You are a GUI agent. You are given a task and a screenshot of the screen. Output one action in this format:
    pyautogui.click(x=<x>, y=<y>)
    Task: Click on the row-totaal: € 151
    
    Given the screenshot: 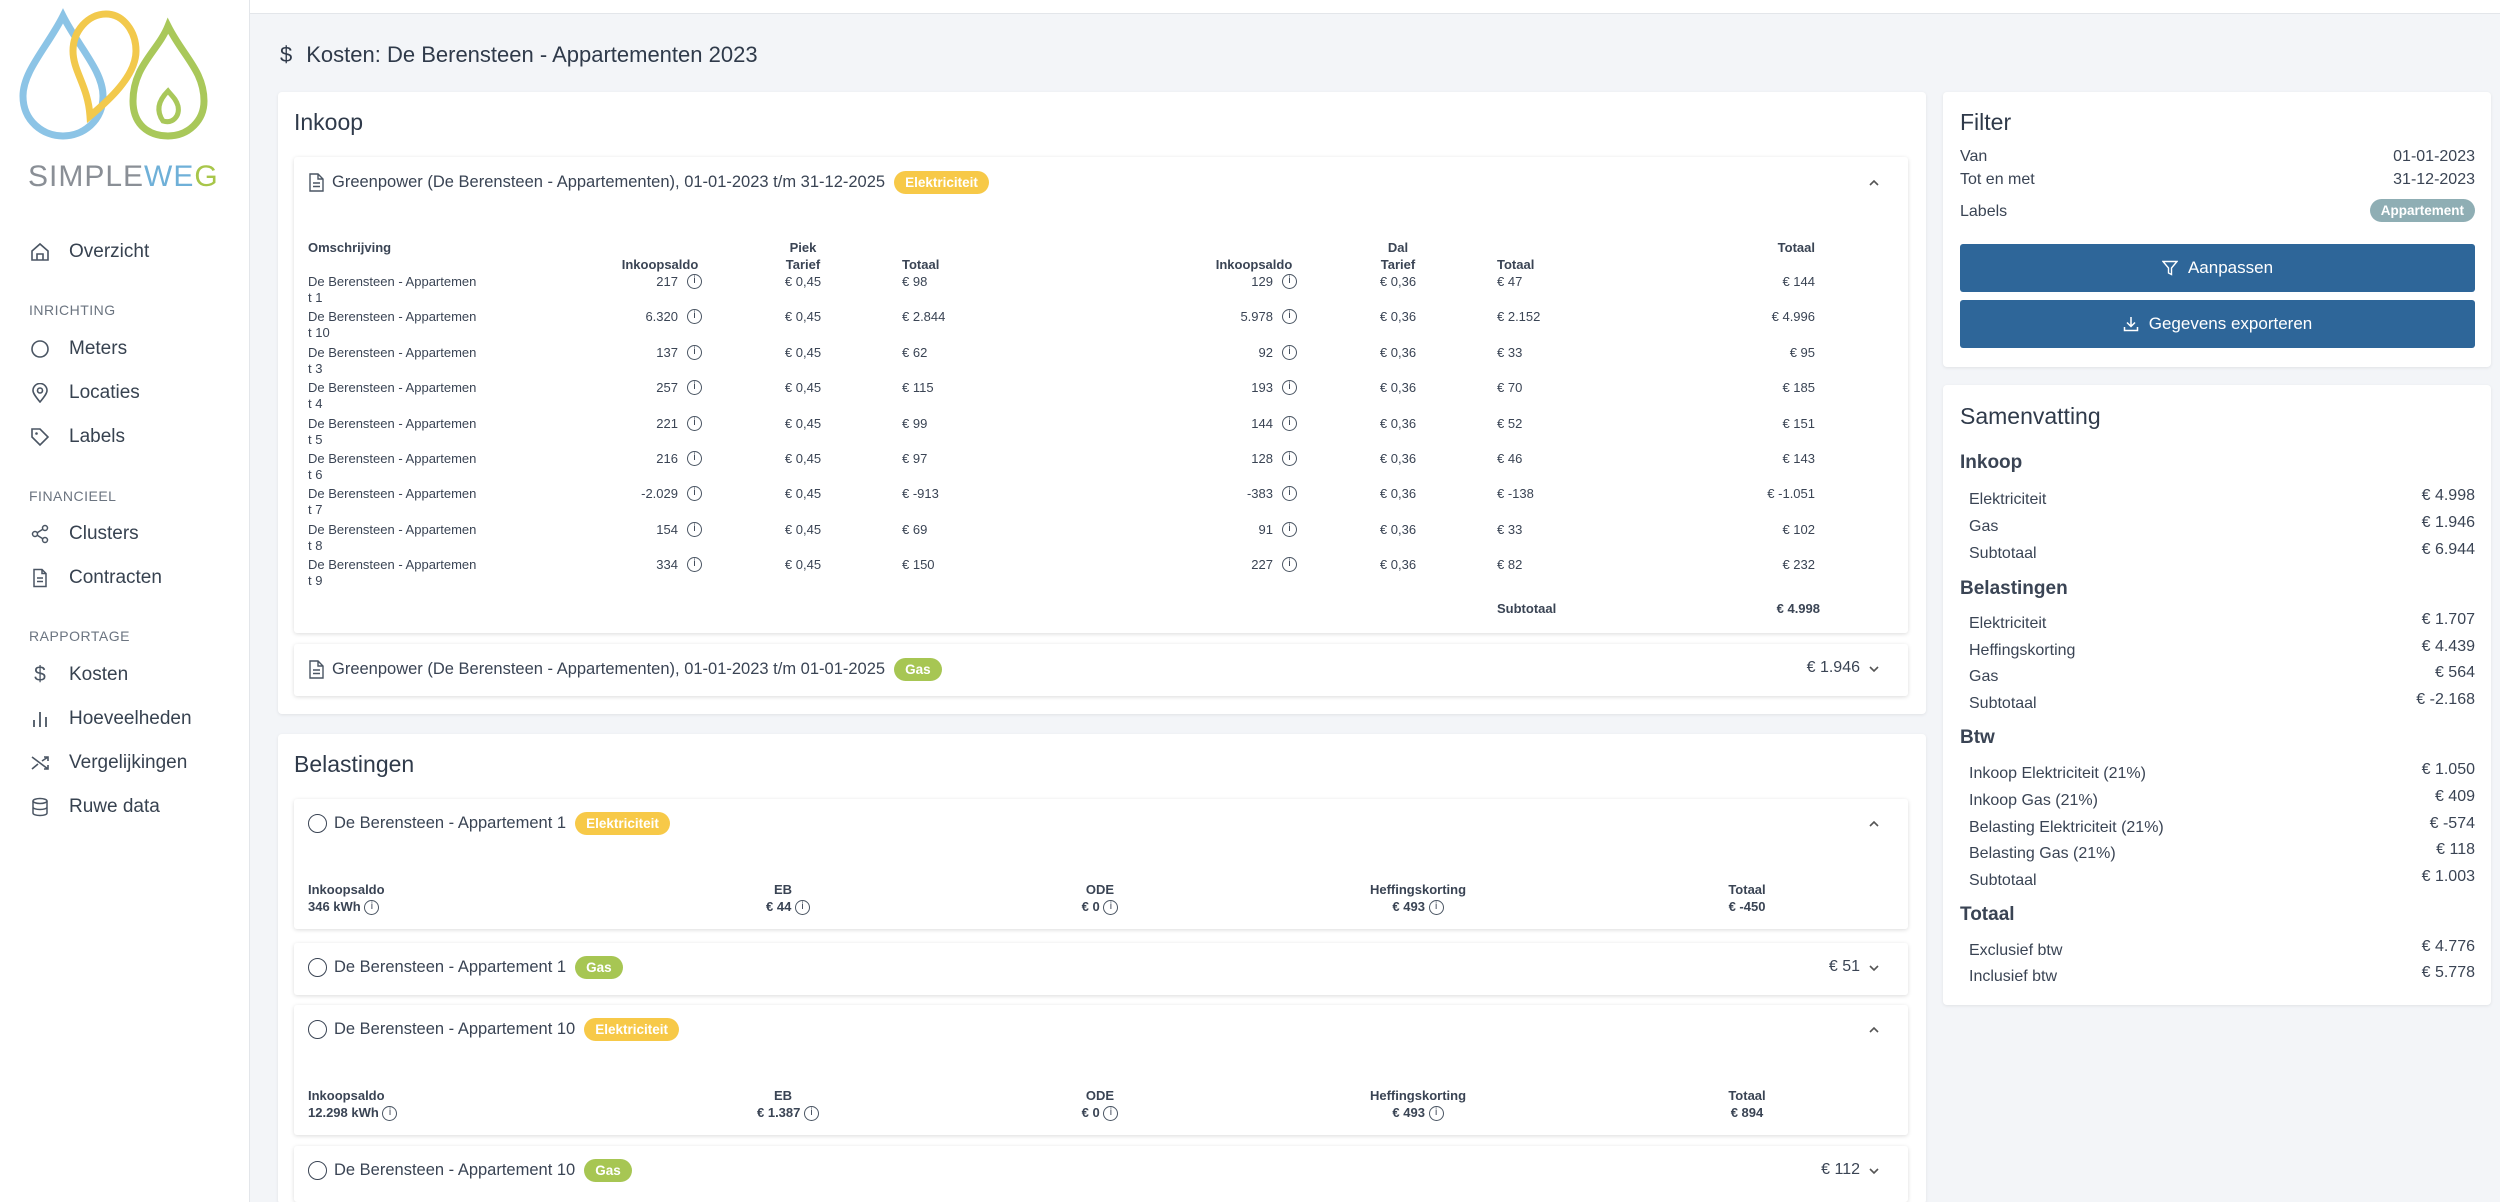 What is the action you would take?
    pyautogui.click(x=1798, y=423)
    